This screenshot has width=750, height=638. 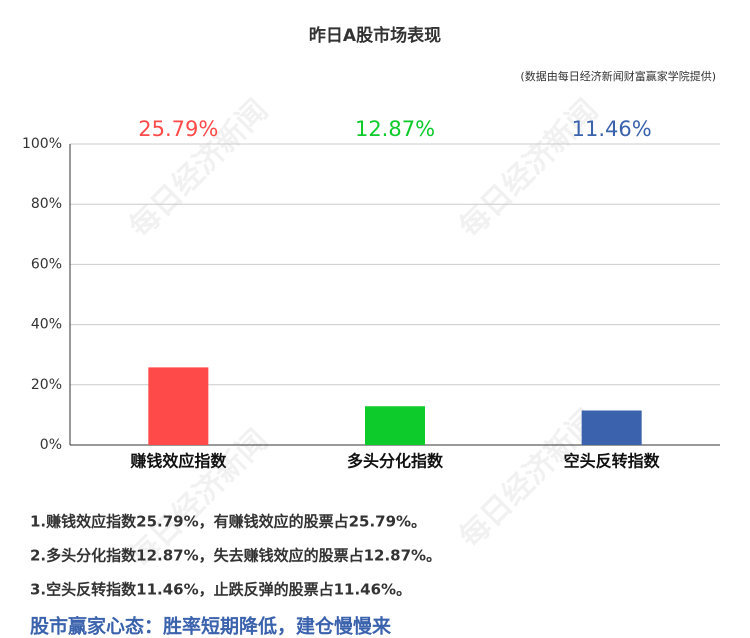 I want to click on note: 2.多头分化指数12.87%，失去赚钱效应的股票占12.87%。, so click(x=235, y=556).